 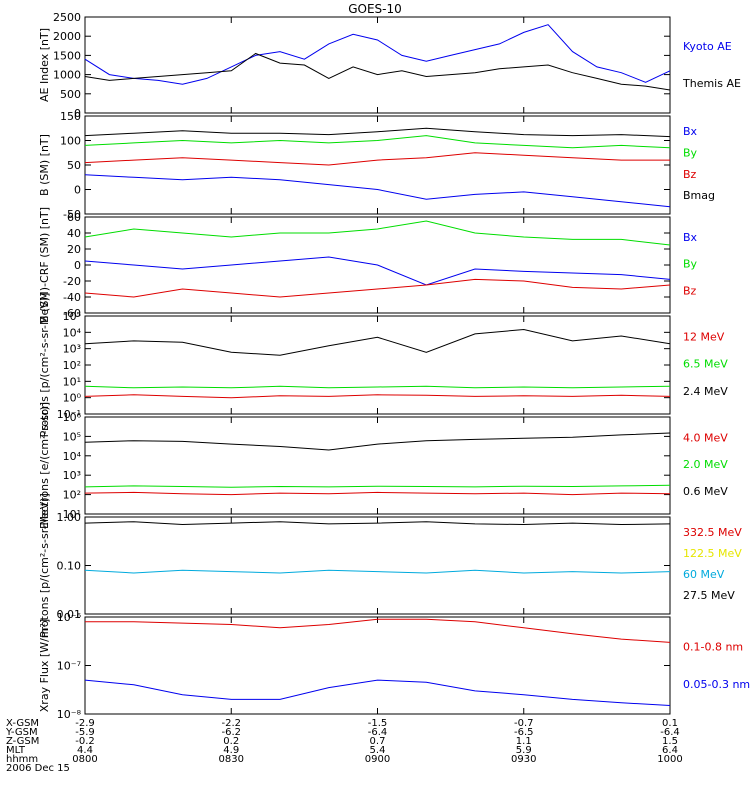 What do you see at coordinates (69, 614) in the screenshot?
I see `y-tick-label: 0.01` at bounding box center [69, 614].